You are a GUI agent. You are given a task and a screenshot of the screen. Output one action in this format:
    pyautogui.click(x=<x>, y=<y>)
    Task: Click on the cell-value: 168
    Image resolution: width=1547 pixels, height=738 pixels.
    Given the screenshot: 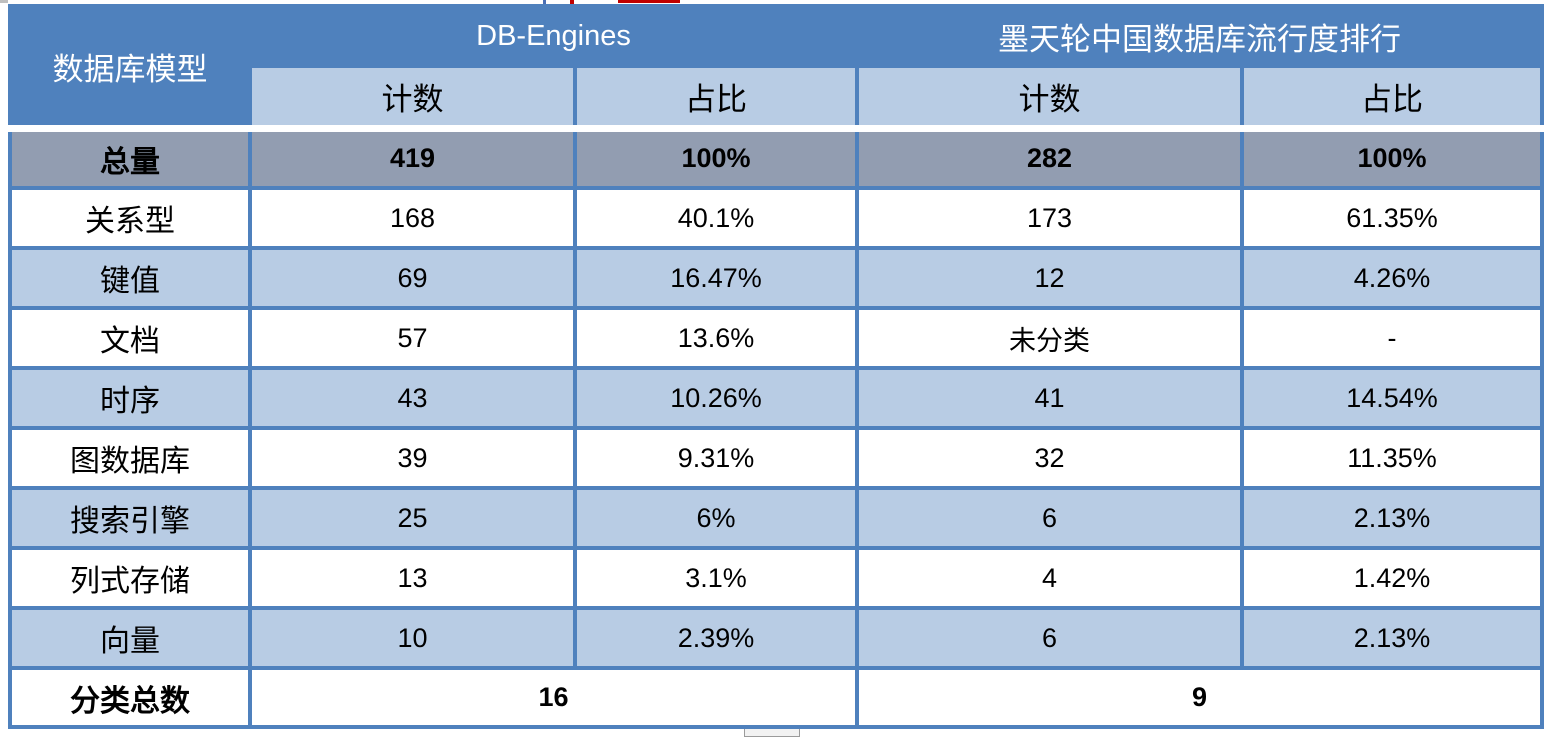 What is the action you would take?
    pyautogui.click(x=412, y=218)
    